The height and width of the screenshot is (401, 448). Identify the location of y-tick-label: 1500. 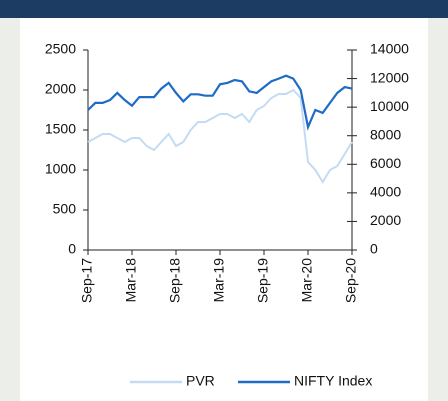
(60, 129).